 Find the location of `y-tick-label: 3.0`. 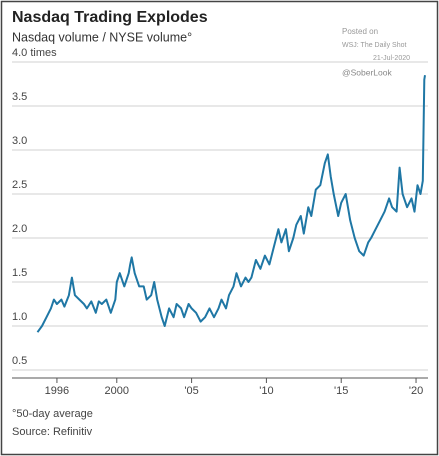

y-tick-label: 3.0 is located at coordinates (19, 141).